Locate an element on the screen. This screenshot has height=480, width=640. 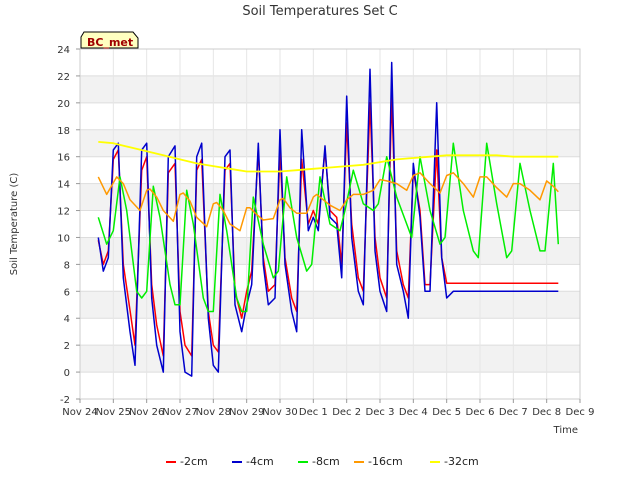
x-tick-label: Nov 28 is located at coordinates (213, 412).